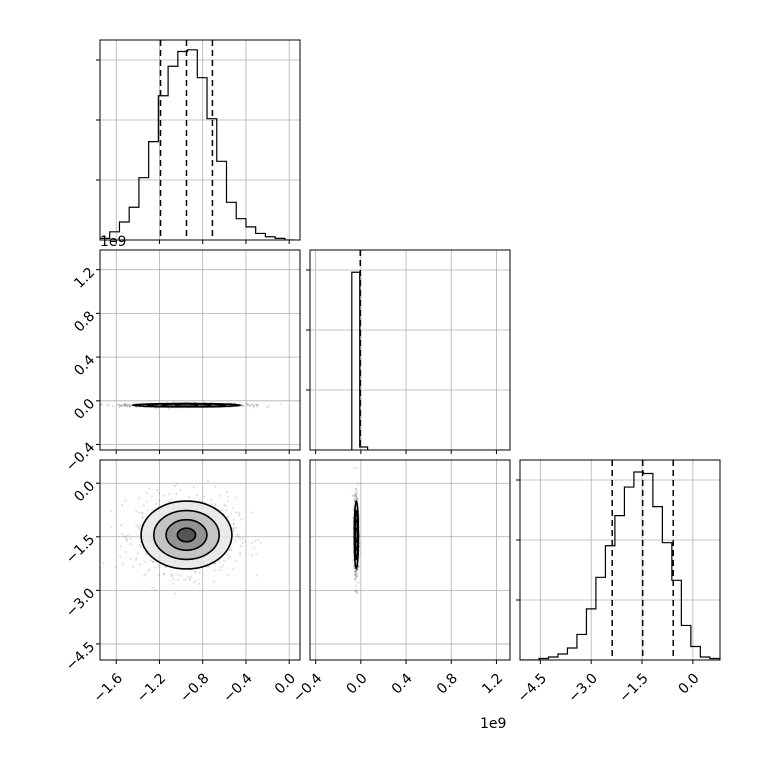 The height and width of the screenshot is (760, 760). I want to click on tick-label-x: 0.0, so click(357, 683).